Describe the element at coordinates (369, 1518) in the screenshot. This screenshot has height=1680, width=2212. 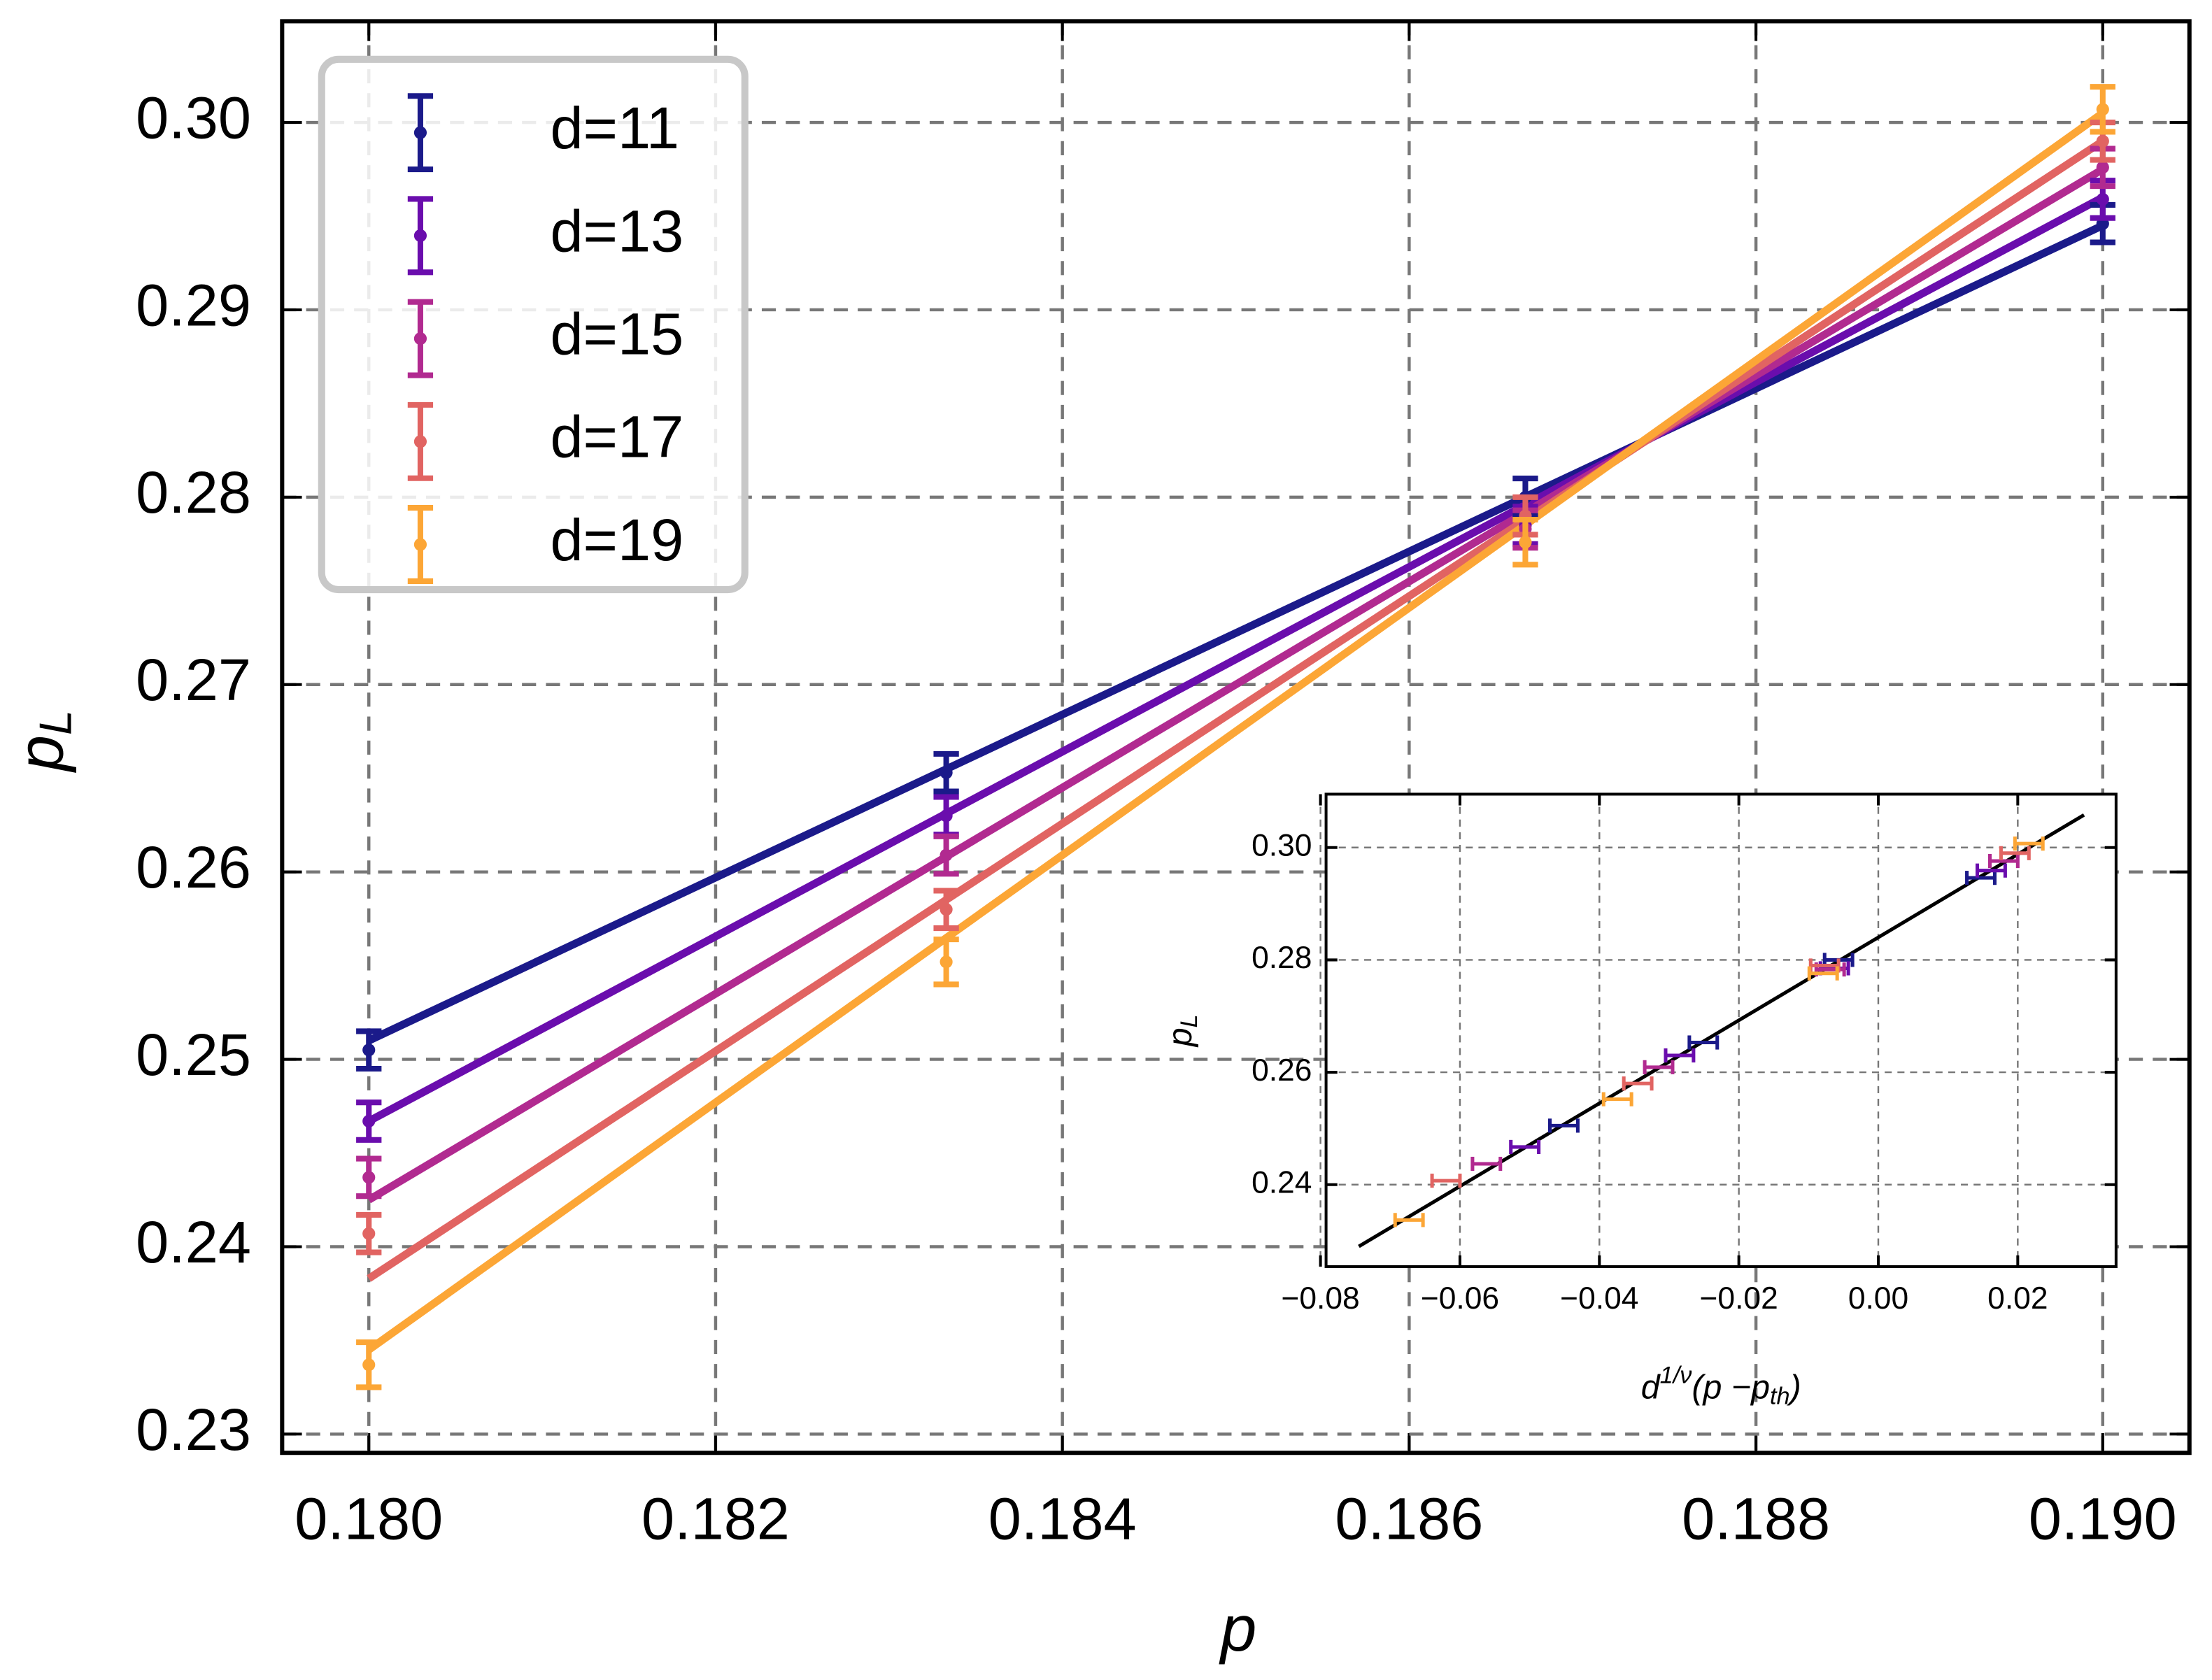
I see `x-tick-label: 0.180` at that location.